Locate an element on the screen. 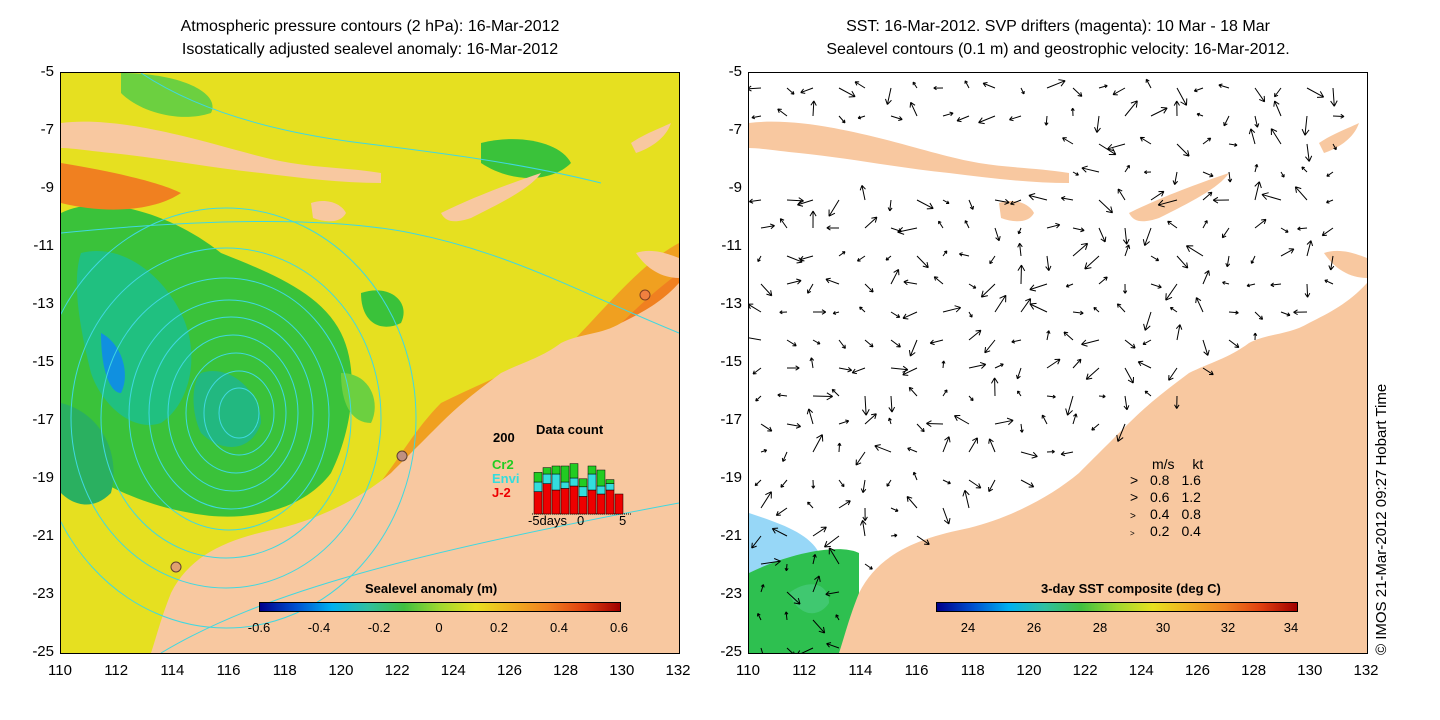 This screenshot has height=720, width=1440. velocity-key-ms: 0.6 is located at coordinates (1160, 497).